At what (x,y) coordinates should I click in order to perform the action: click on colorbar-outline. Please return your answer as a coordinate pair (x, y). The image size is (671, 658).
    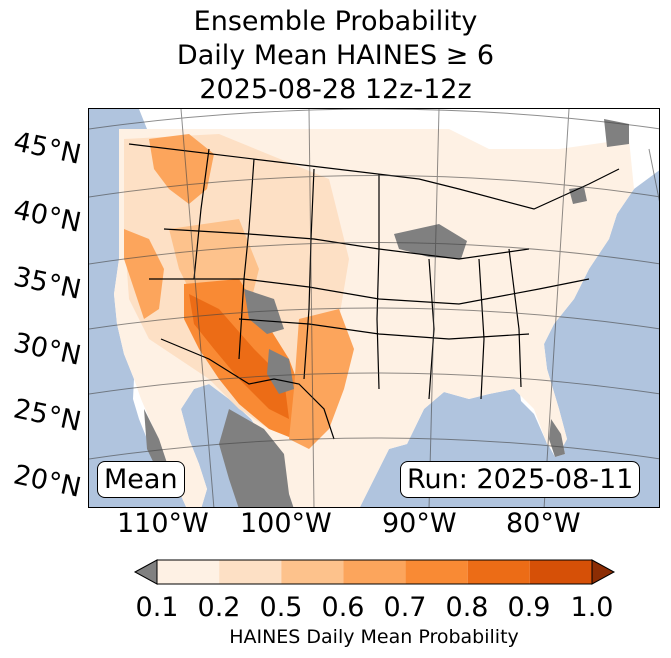
    Looking at the image, I should click on (374, 572).